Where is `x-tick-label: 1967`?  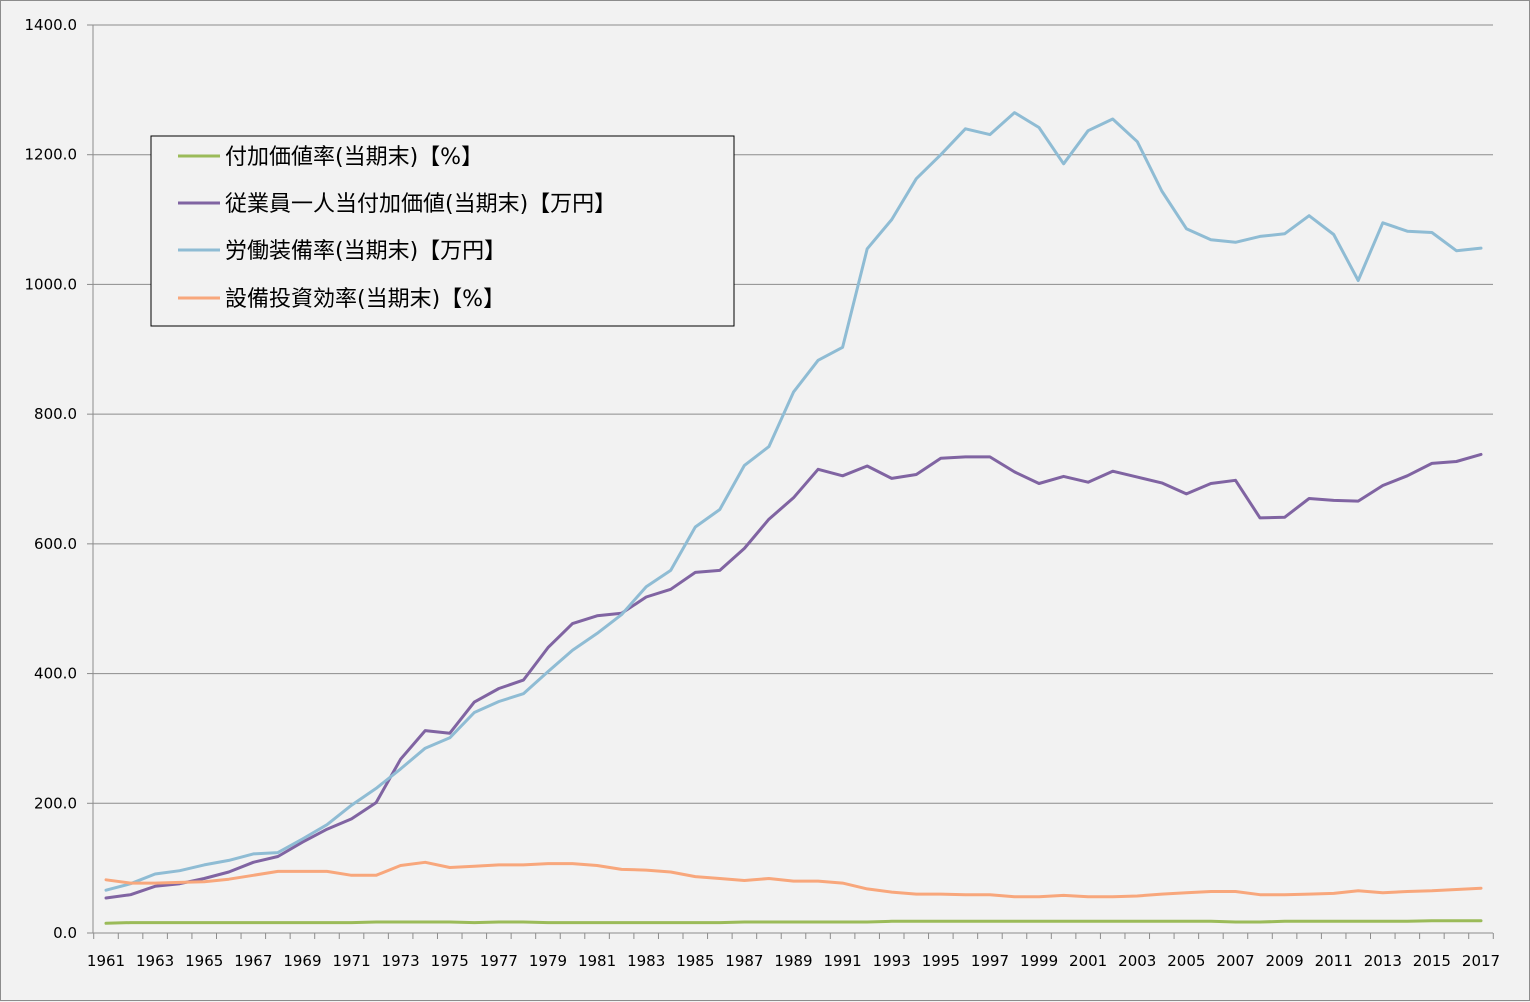
x-tick-label: 1967 is located at coordinates (253, 961).